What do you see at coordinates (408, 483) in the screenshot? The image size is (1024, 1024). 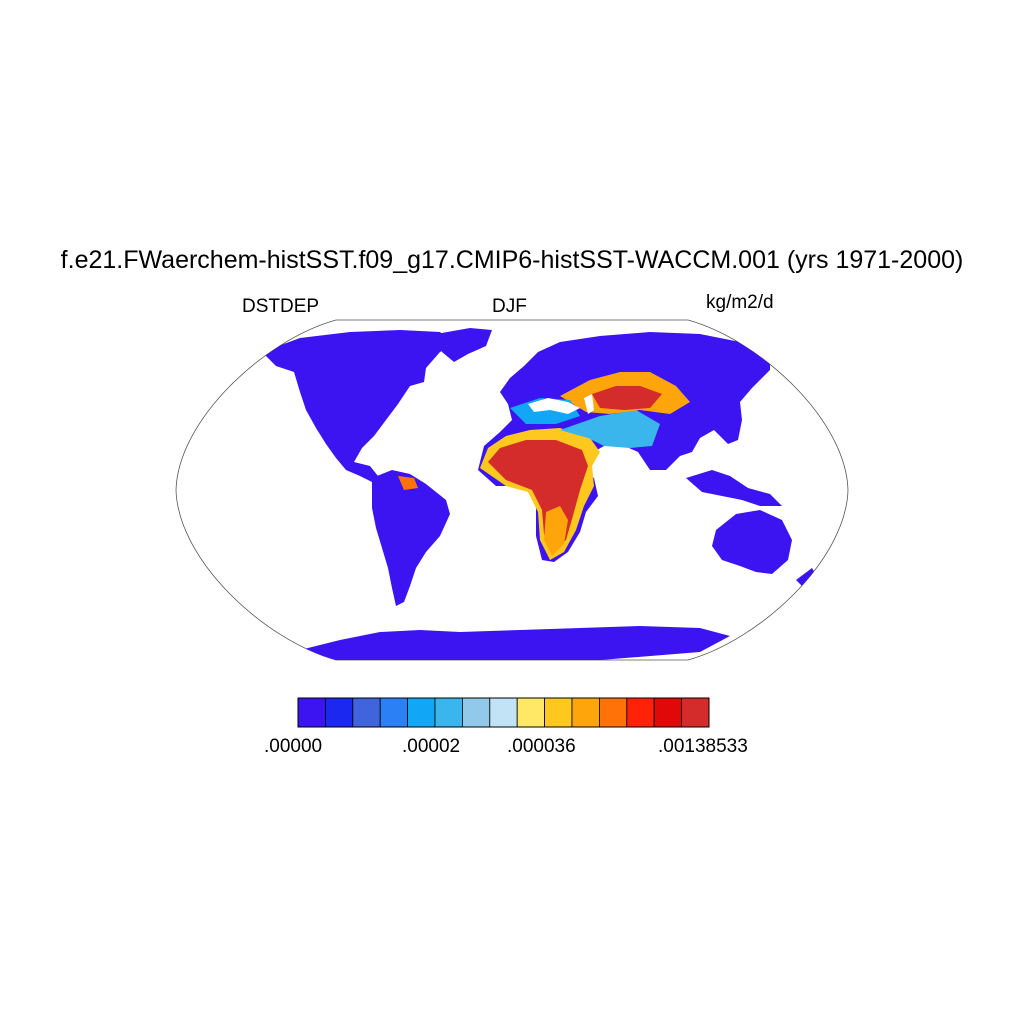 I see `south-america-dust-zone` at bounding box center [408, 483].